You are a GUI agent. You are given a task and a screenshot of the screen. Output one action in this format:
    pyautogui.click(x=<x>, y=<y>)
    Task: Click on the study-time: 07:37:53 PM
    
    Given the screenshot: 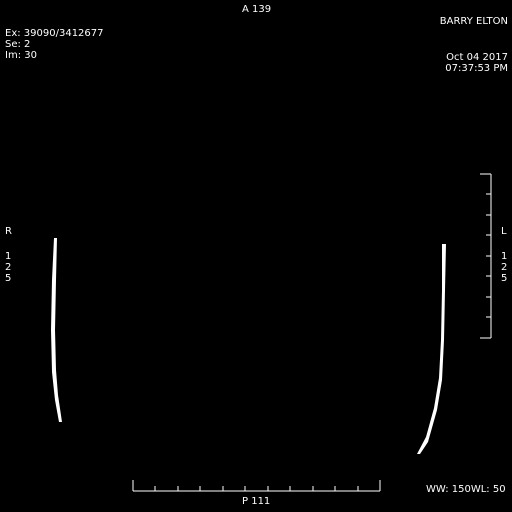 What is the action you would take?
    pyautogui.click(x=476, y=68)
    